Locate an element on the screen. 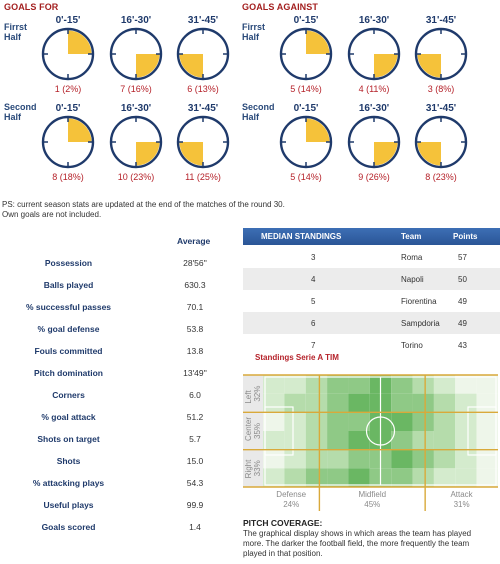  standings-team: Torino is located at coordinates (412, 345).